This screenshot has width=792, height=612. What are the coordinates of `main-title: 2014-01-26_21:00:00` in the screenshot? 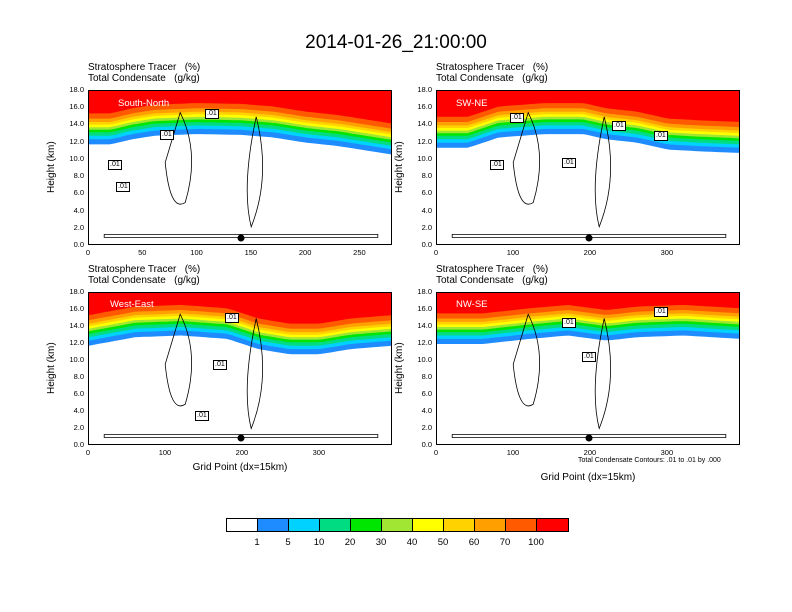 It's located at (396, 42).